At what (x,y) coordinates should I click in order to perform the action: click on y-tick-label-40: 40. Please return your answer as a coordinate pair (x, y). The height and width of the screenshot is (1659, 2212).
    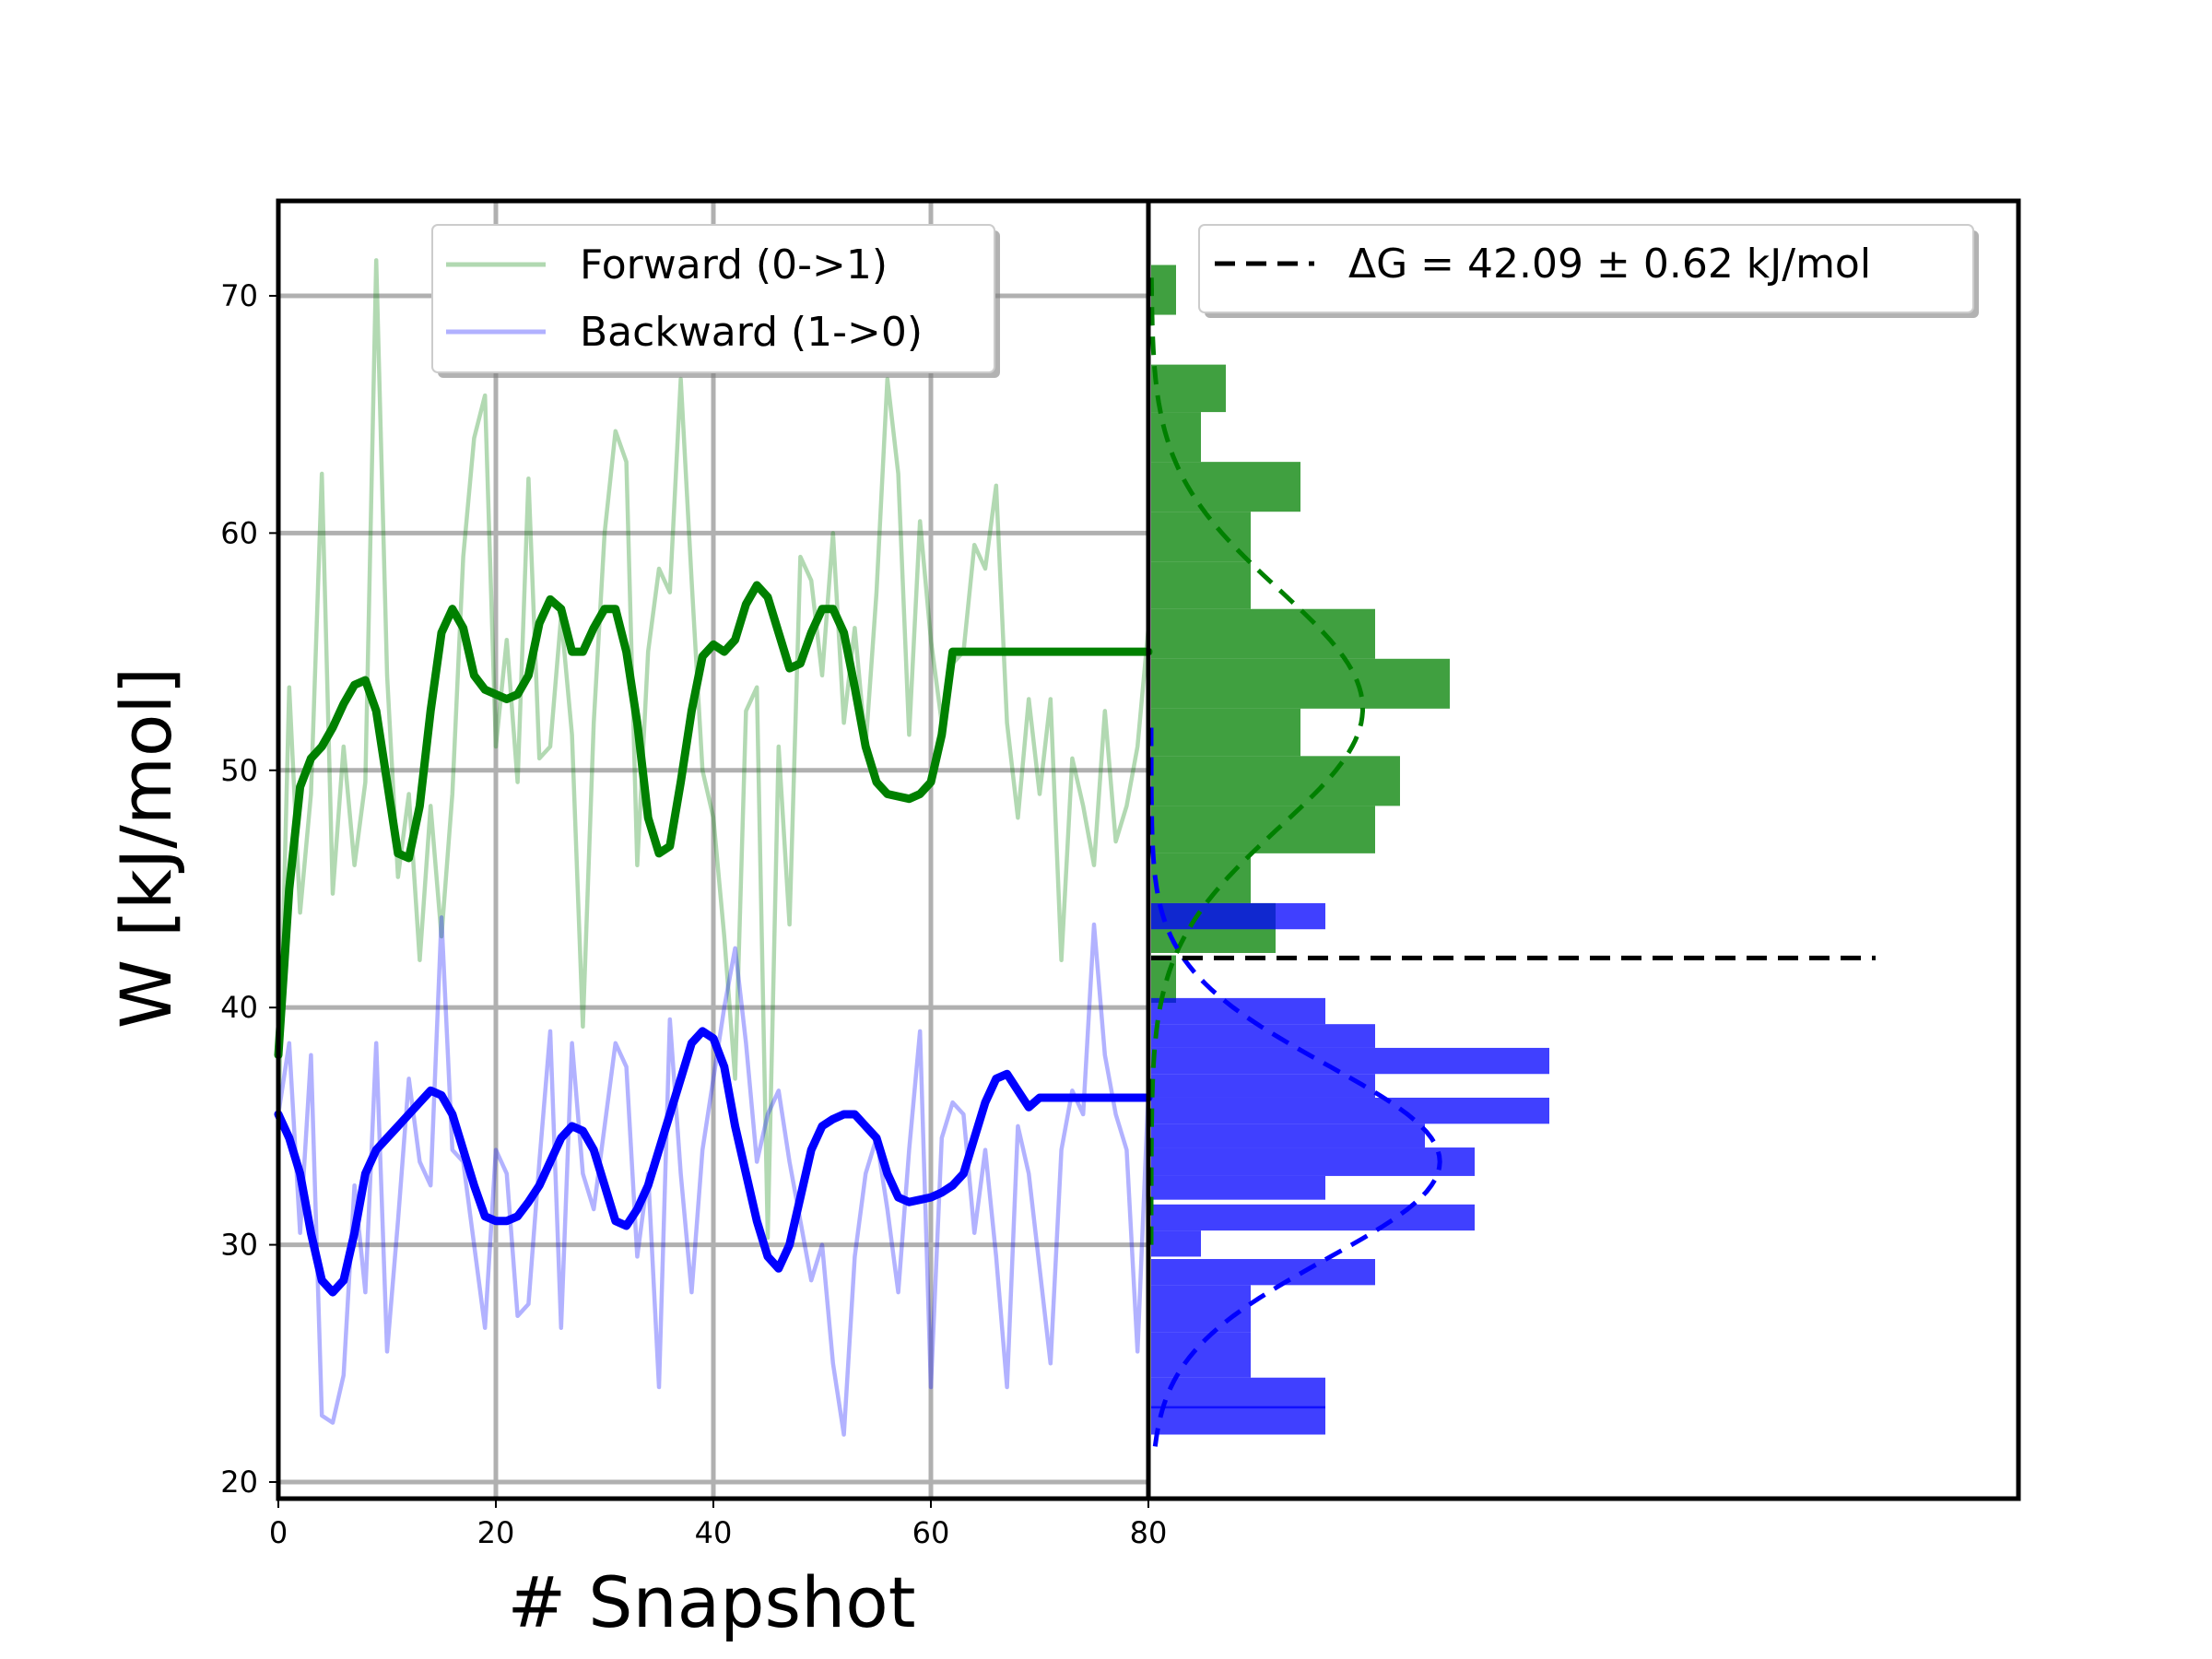
    Looking at the image, I should click on (239, 1007).